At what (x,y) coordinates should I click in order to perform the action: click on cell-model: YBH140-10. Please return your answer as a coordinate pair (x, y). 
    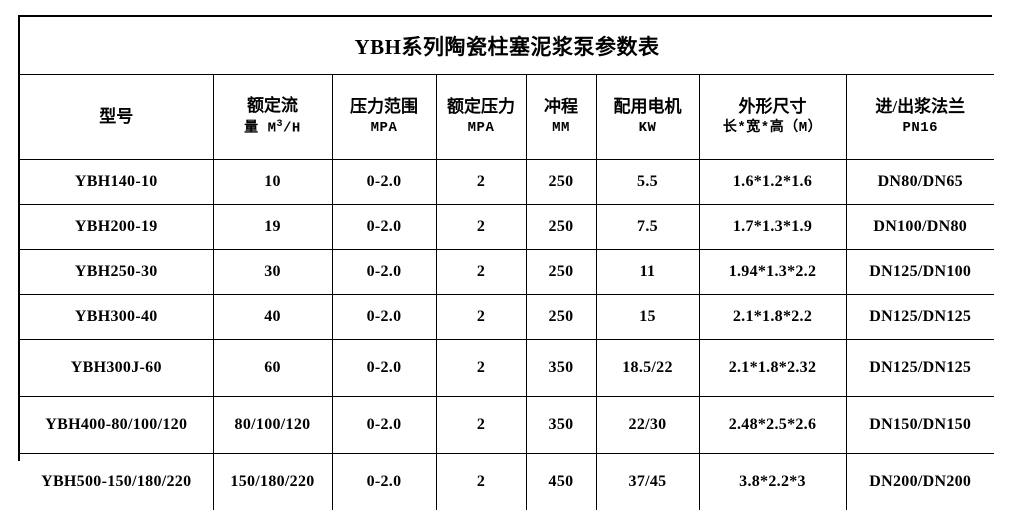
    Looking at the image, I should click on (116, 182).